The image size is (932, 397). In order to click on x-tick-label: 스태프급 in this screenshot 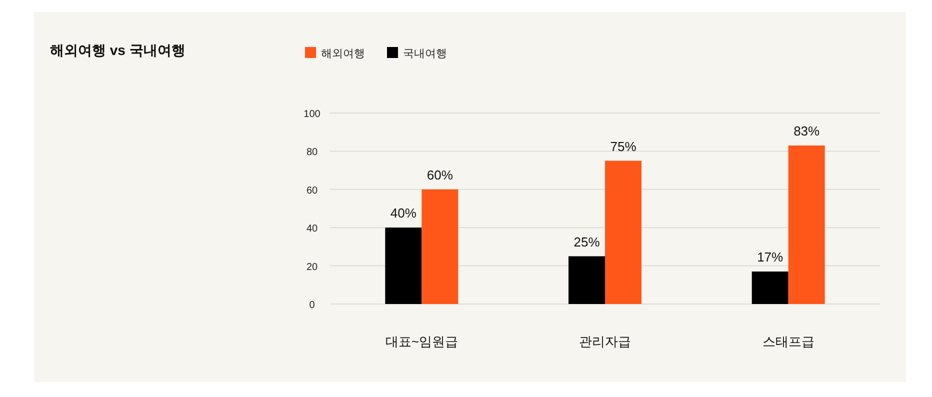, I will do `click(788, 341)`.